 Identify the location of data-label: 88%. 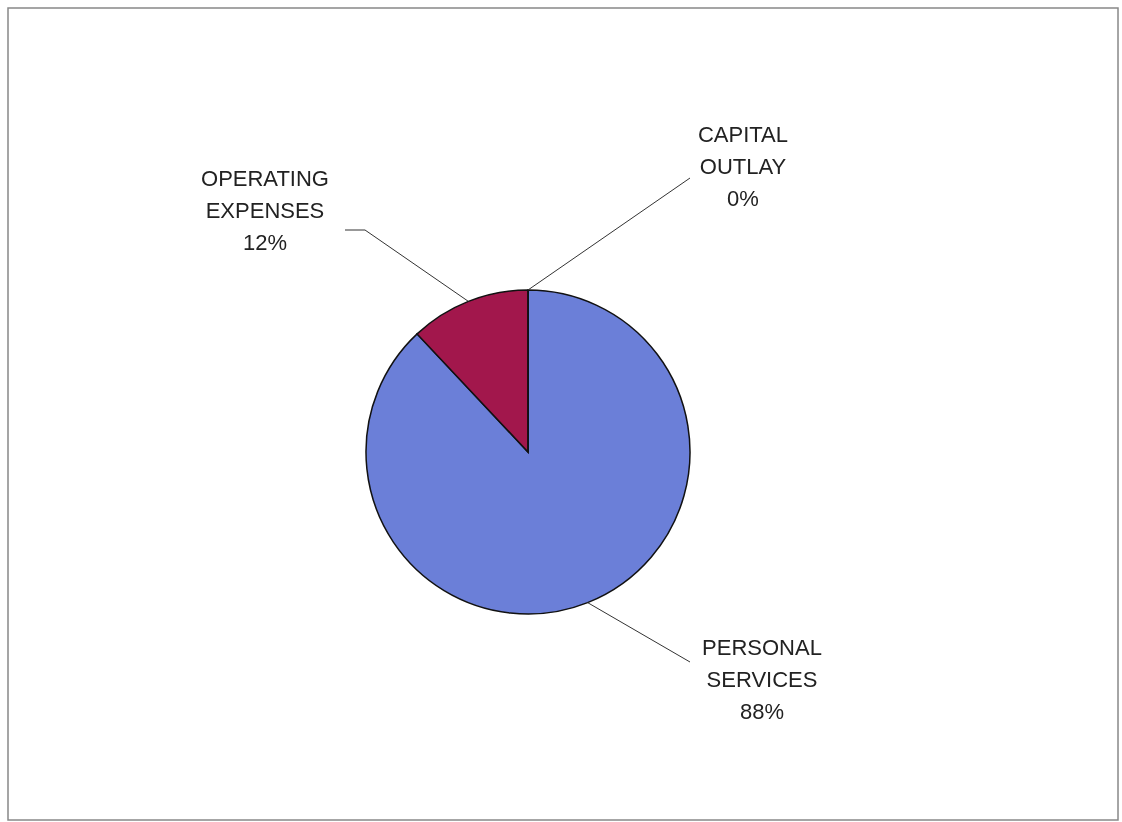
(762, 711).